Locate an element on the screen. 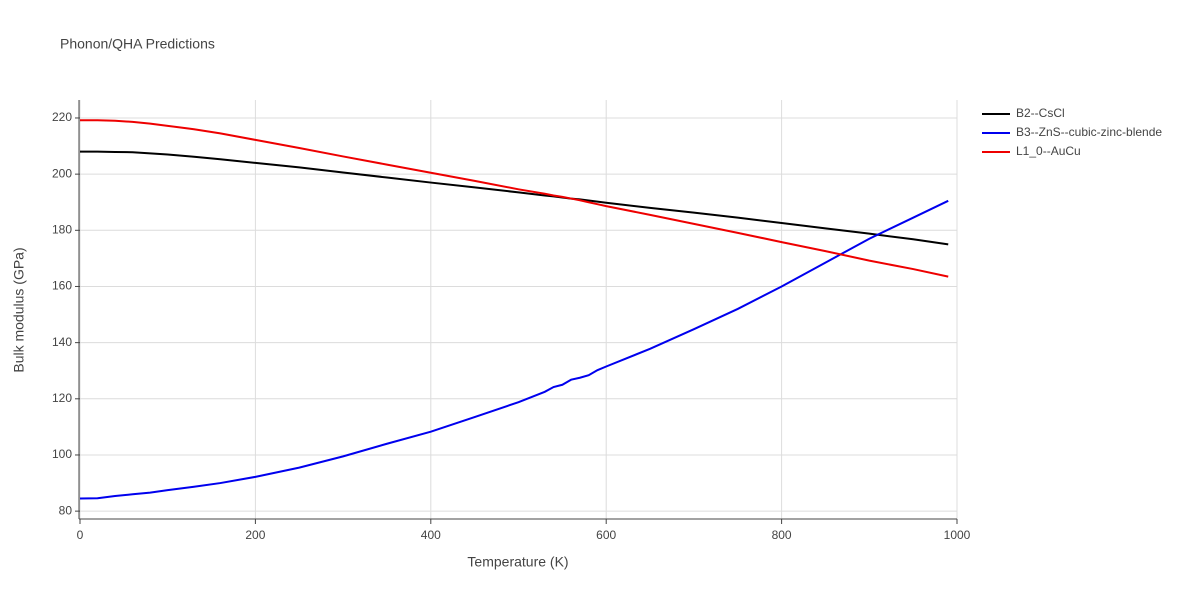 Image resolution: width=1200 pixels, height=605 pixels. series-line is located at coordinates (514, 198).